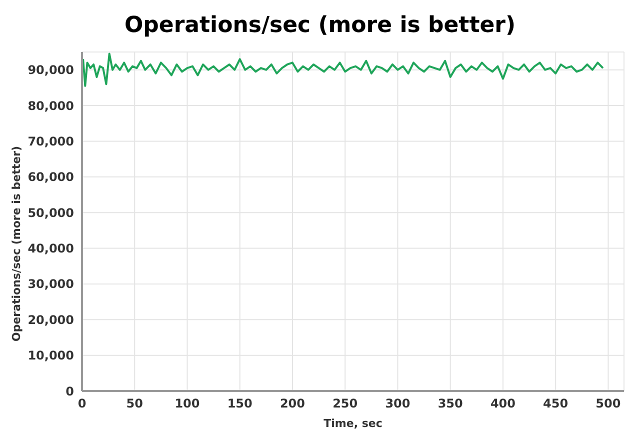  What do you see at coordinates (70, 391) in the screenshot?
I see `y-tick-label: 0` at bounding box center [70, 391].